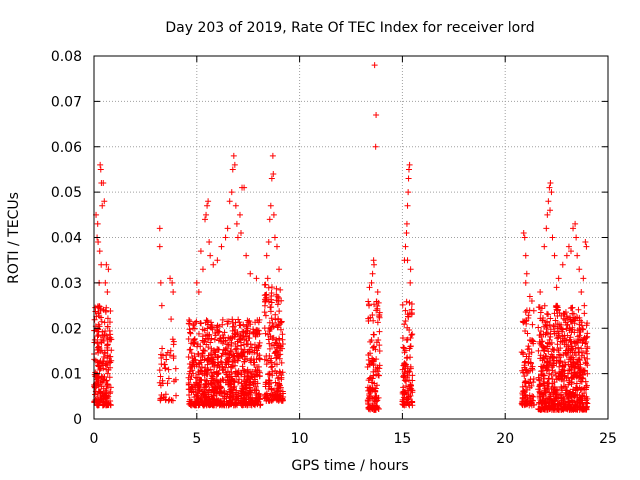 This screenshot has height=480, width=640. Describe the element at coordinates (66, 148) in the screenshot. I see `y-tick-label: 0.06` at that location.